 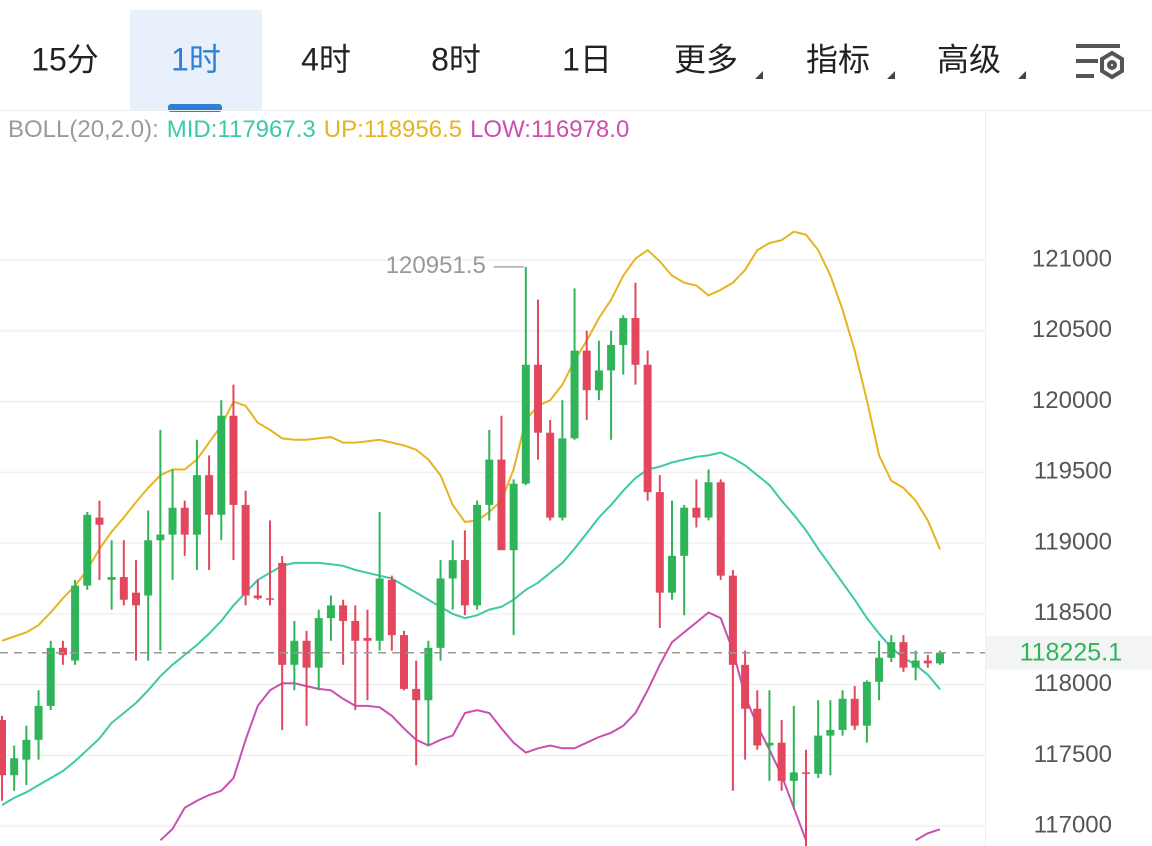 What do you see at coordinates (1073, 612) in the screenshot?
I see `y-tick-label: 118500` at bounding box center [1073, 612].